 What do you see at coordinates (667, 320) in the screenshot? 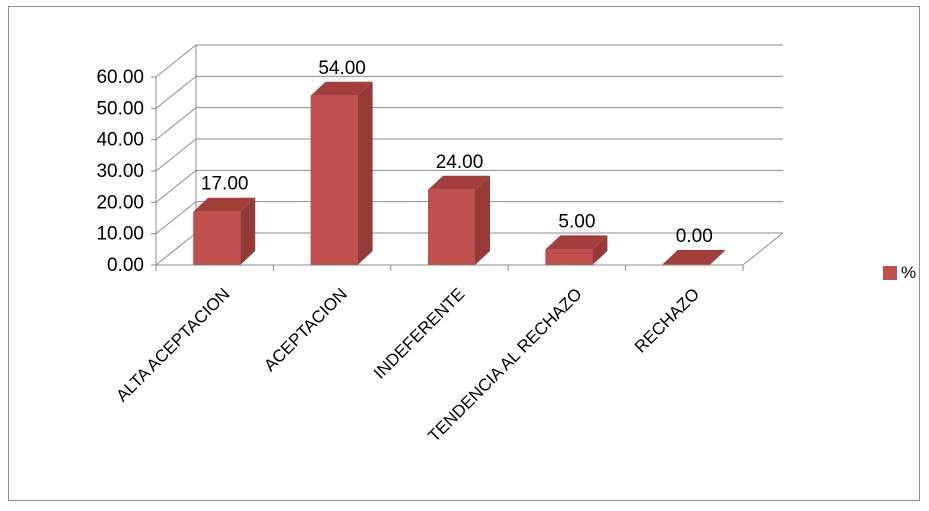
I see `x-tick-label: RECHAZO` at bounding box center [667, 320].